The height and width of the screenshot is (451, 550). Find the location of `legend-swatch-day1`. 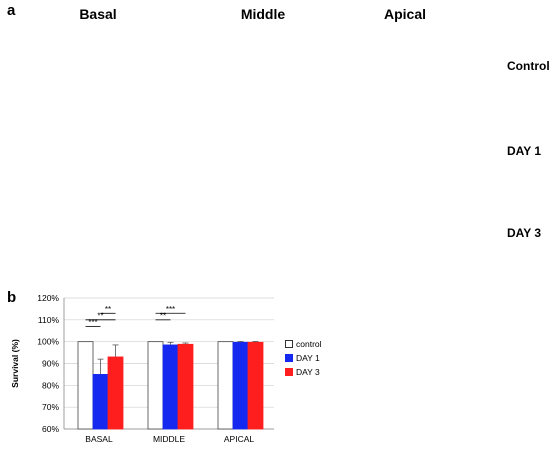

legend-swatch-day1 is located at coordinates (289, 358).